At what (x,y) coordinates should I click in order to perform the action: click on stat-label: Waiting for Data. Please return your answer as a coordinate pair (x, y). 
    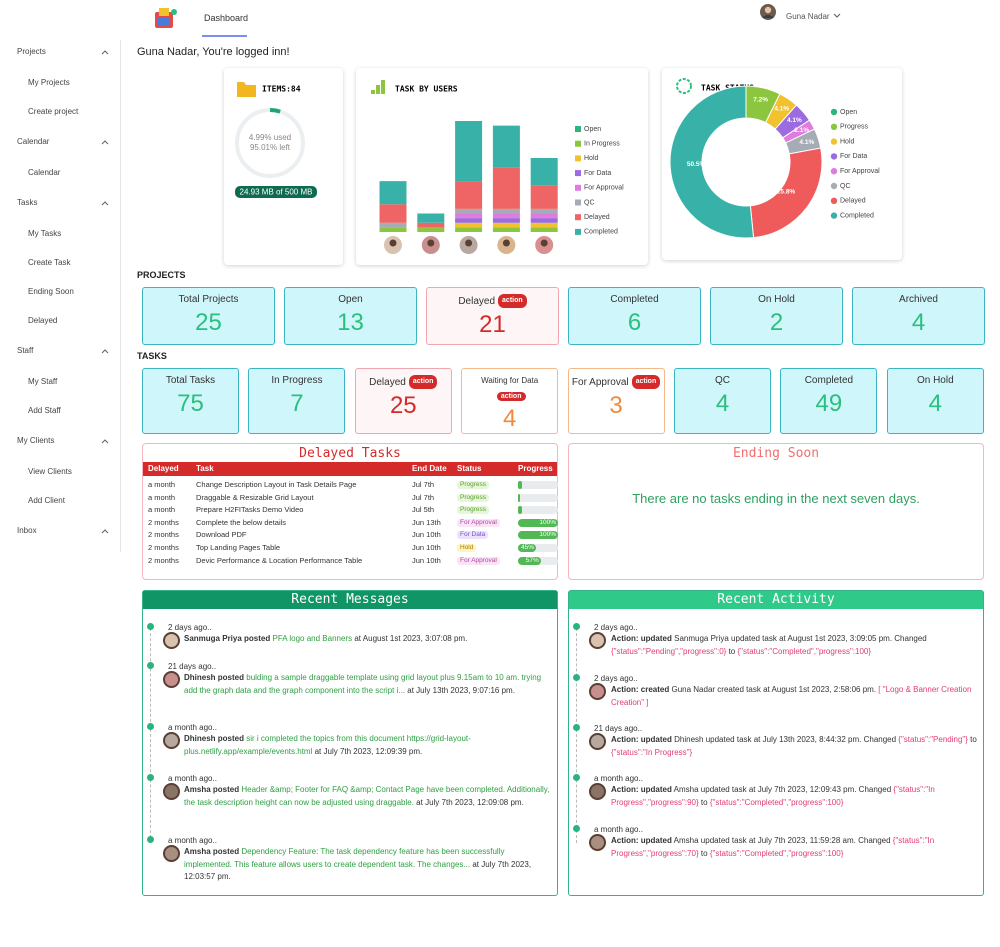
    Looking at the image, I should click on (509, 381).